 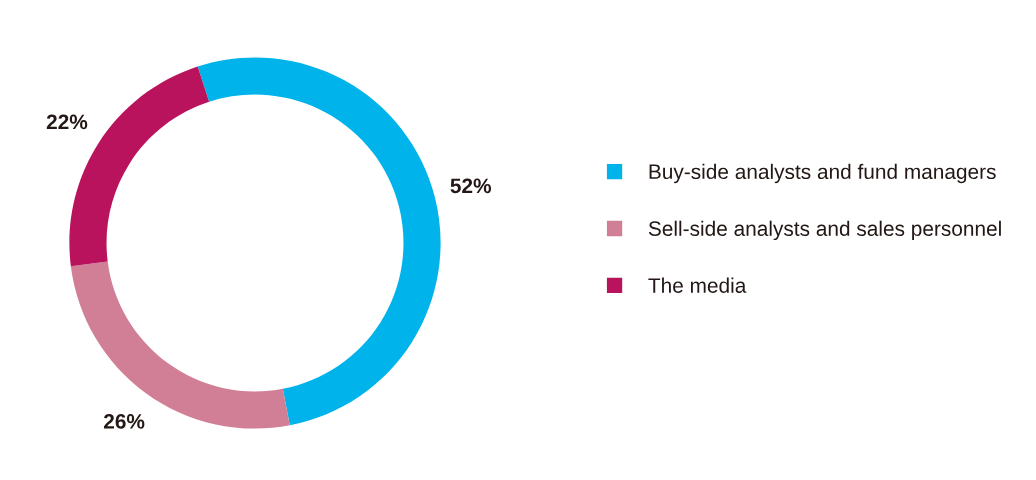 What do you see at coordinates (697, 285) in the screenshot?
I see `legend-label: The media` at bounding box center [697, 285].